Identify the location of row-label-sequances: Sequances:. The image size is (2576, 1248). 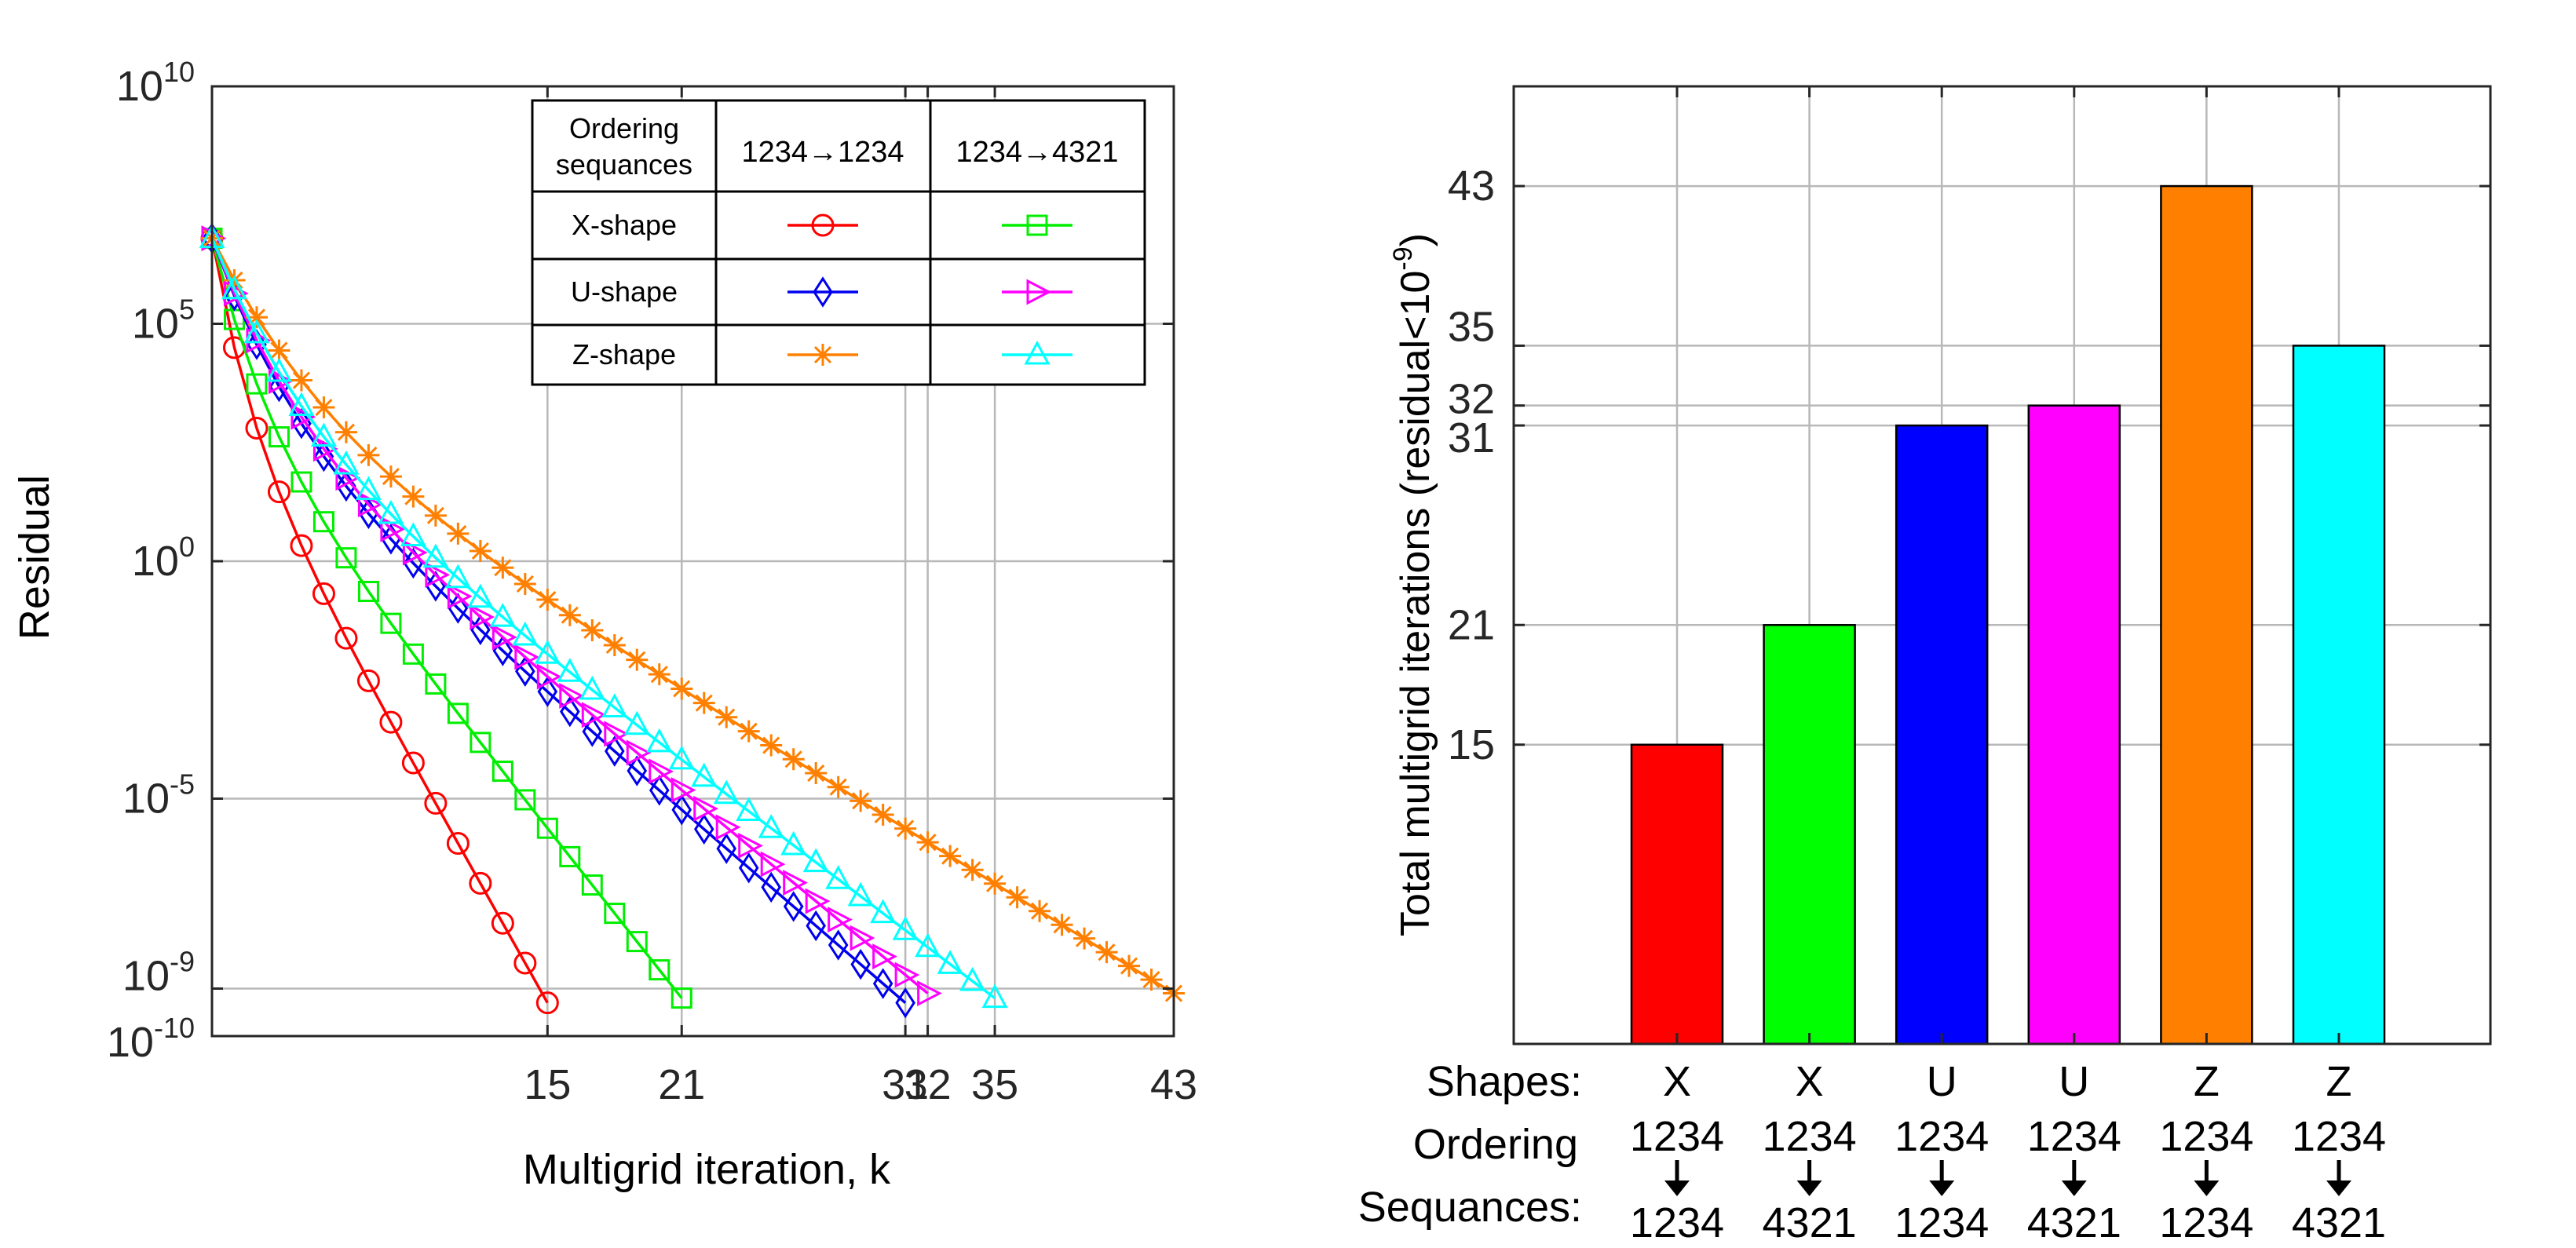
(1470, 1207).